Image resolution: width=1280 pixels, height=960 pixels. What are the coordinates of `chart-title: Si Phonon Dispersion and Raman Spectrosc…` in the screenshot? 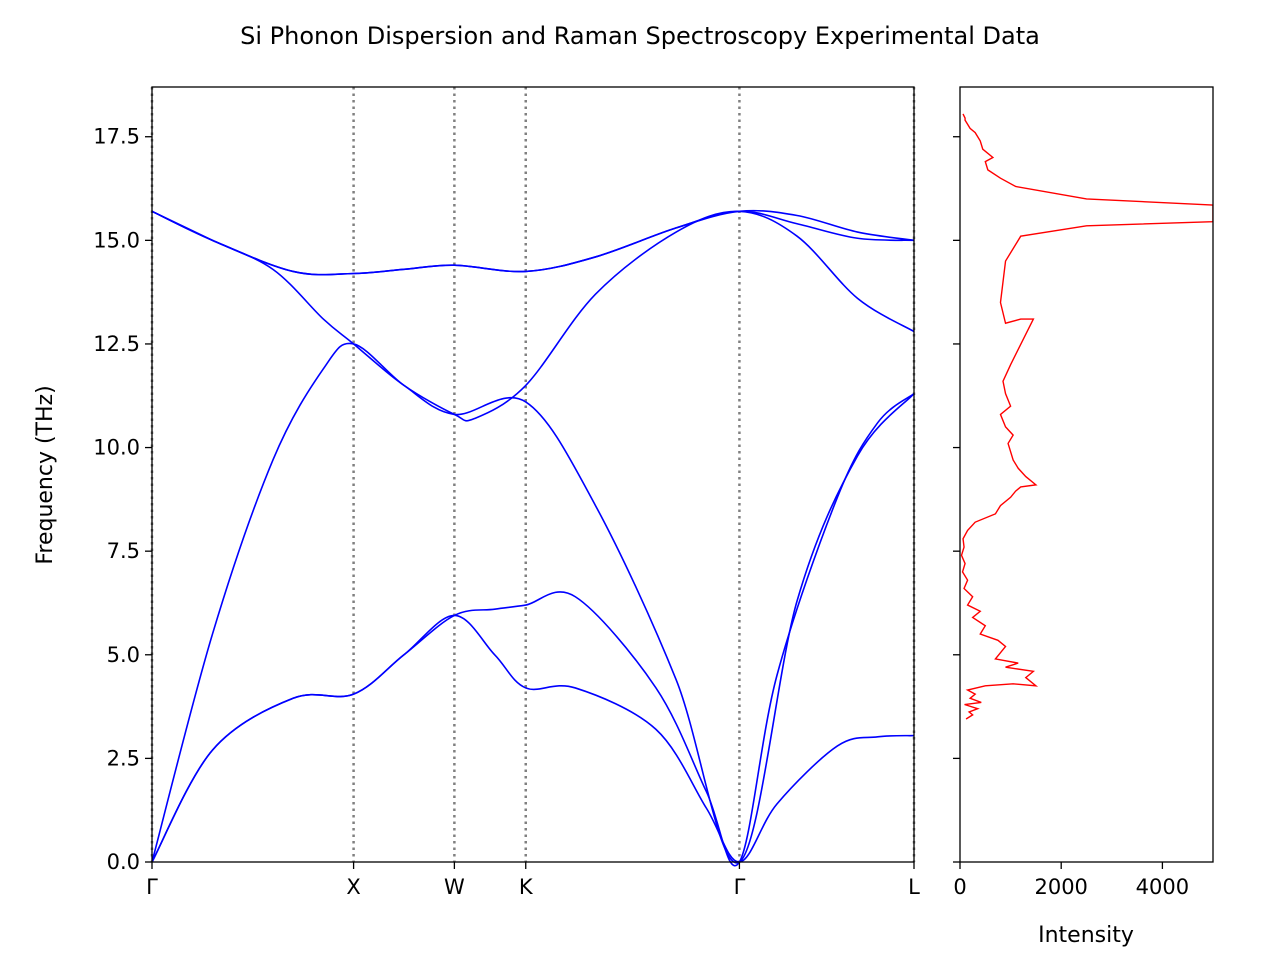 It's located at (640, 36).